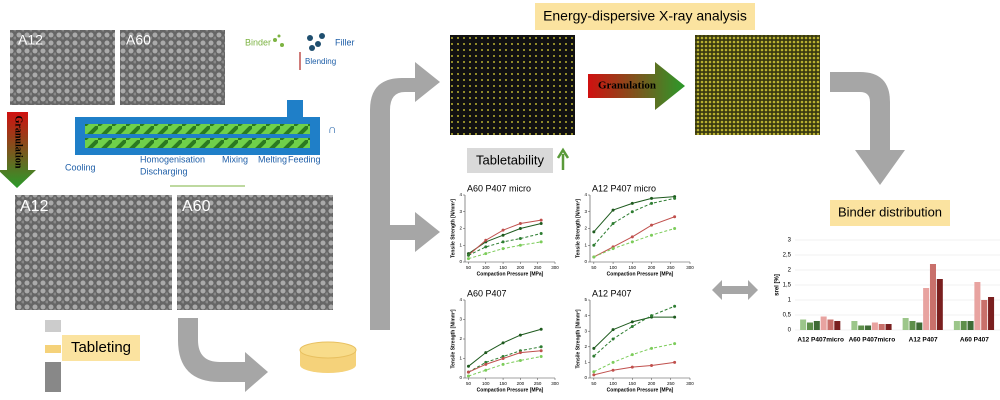 The image size is (1000, 400). Describe the element at coordinates (328, 350) in the screenshot. I see `tablet` at that location.